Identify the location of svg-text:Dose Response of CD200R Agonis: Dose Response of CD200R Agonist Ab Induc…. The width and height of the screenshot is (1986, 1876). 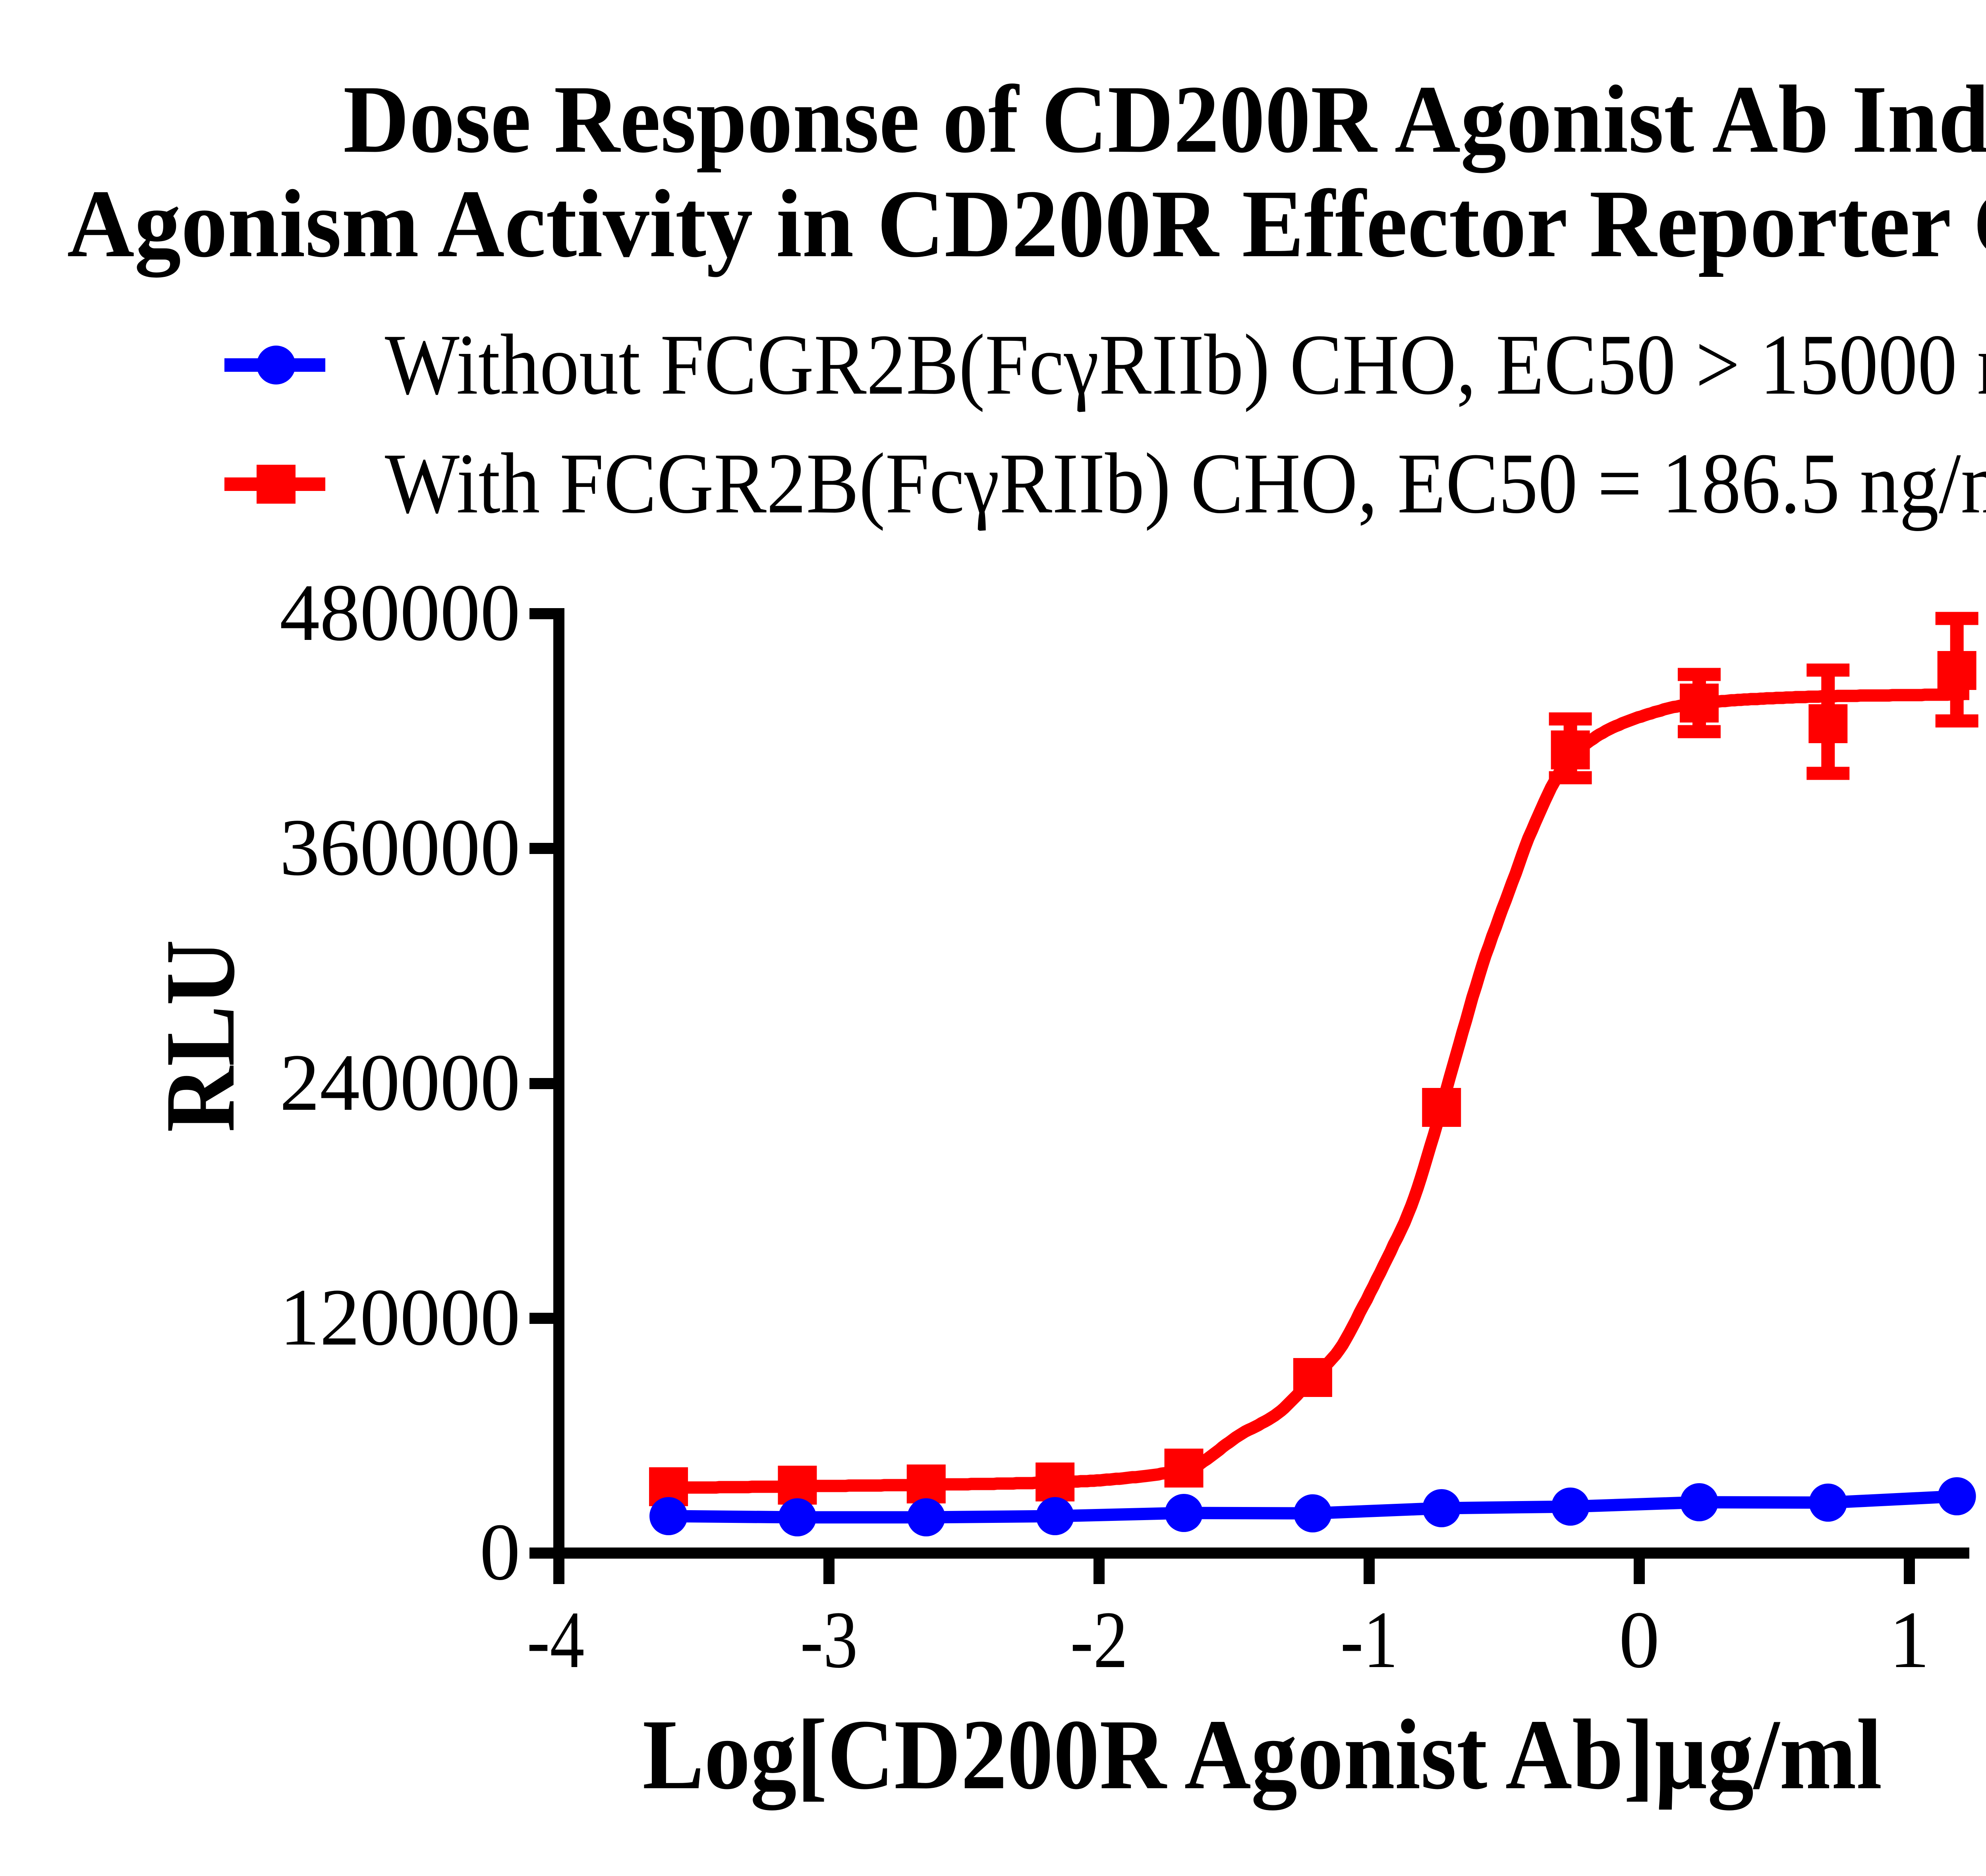
(1164, 119).